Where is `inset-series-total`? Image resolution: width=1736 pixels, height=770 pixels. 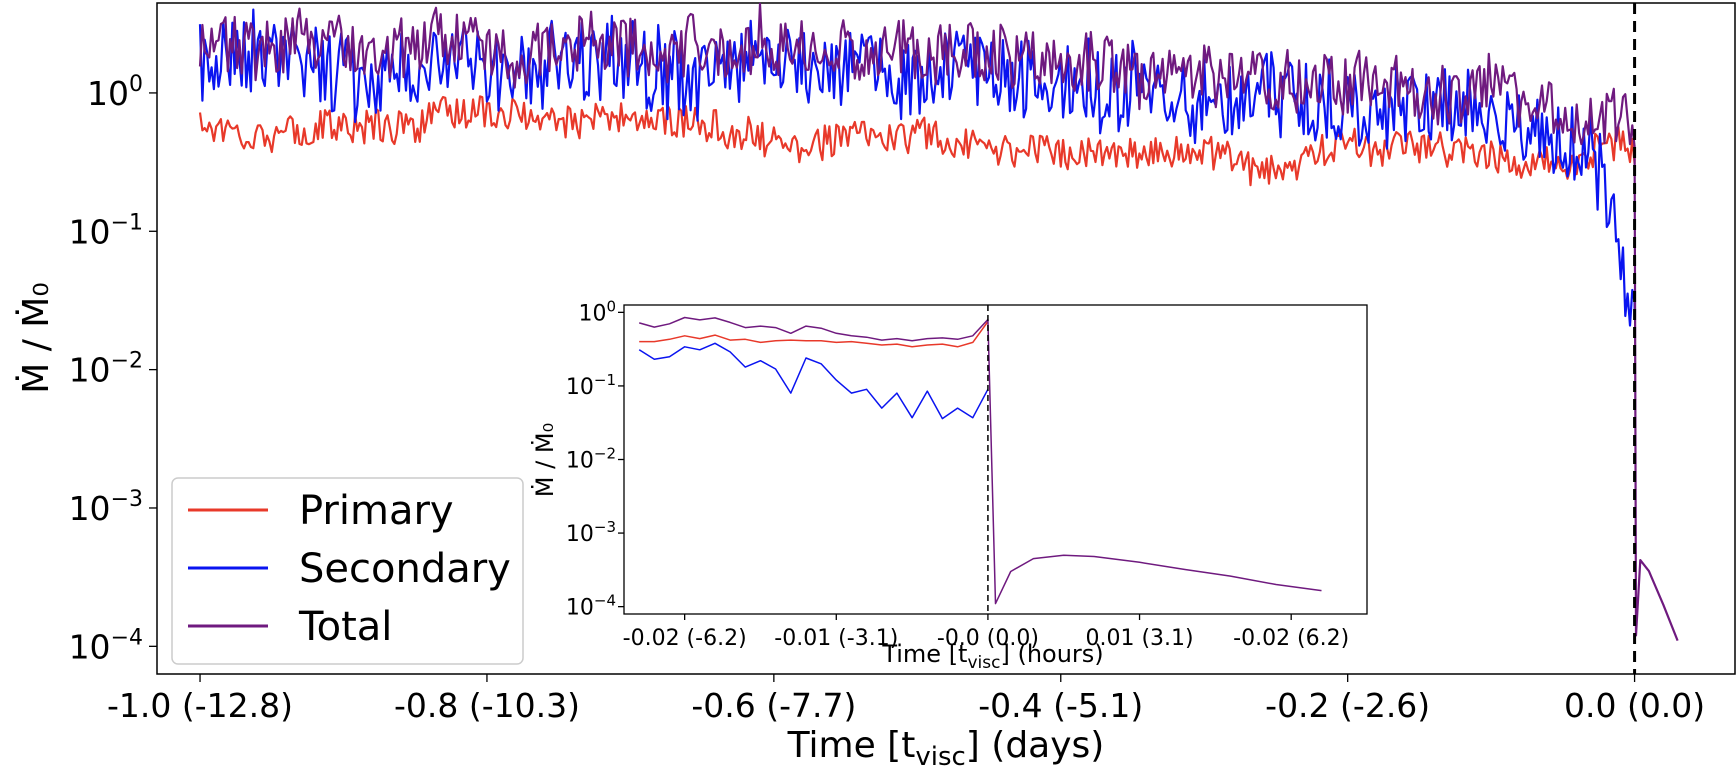 inset-series-total is located at coordinates (980, 460).